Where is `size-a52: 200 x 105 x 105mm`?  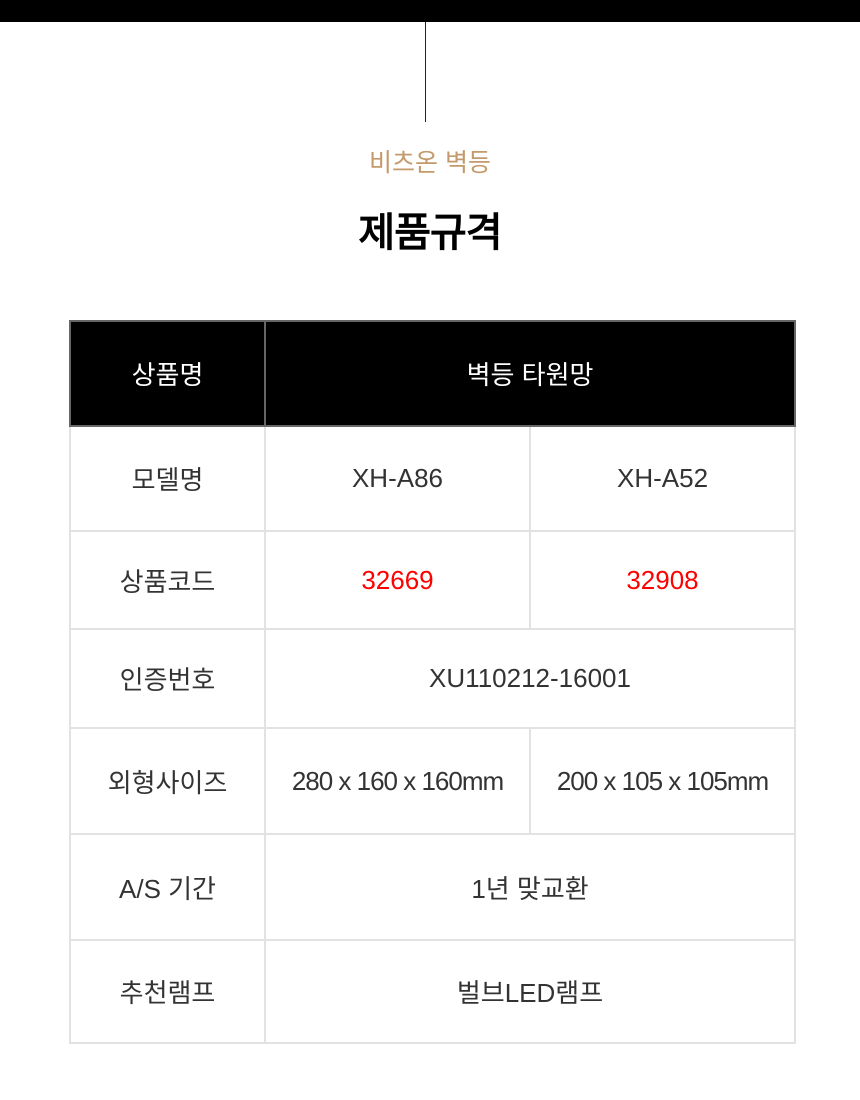
size-a52: 200 x 105 x 105mm is located at coordinates (662, 781).